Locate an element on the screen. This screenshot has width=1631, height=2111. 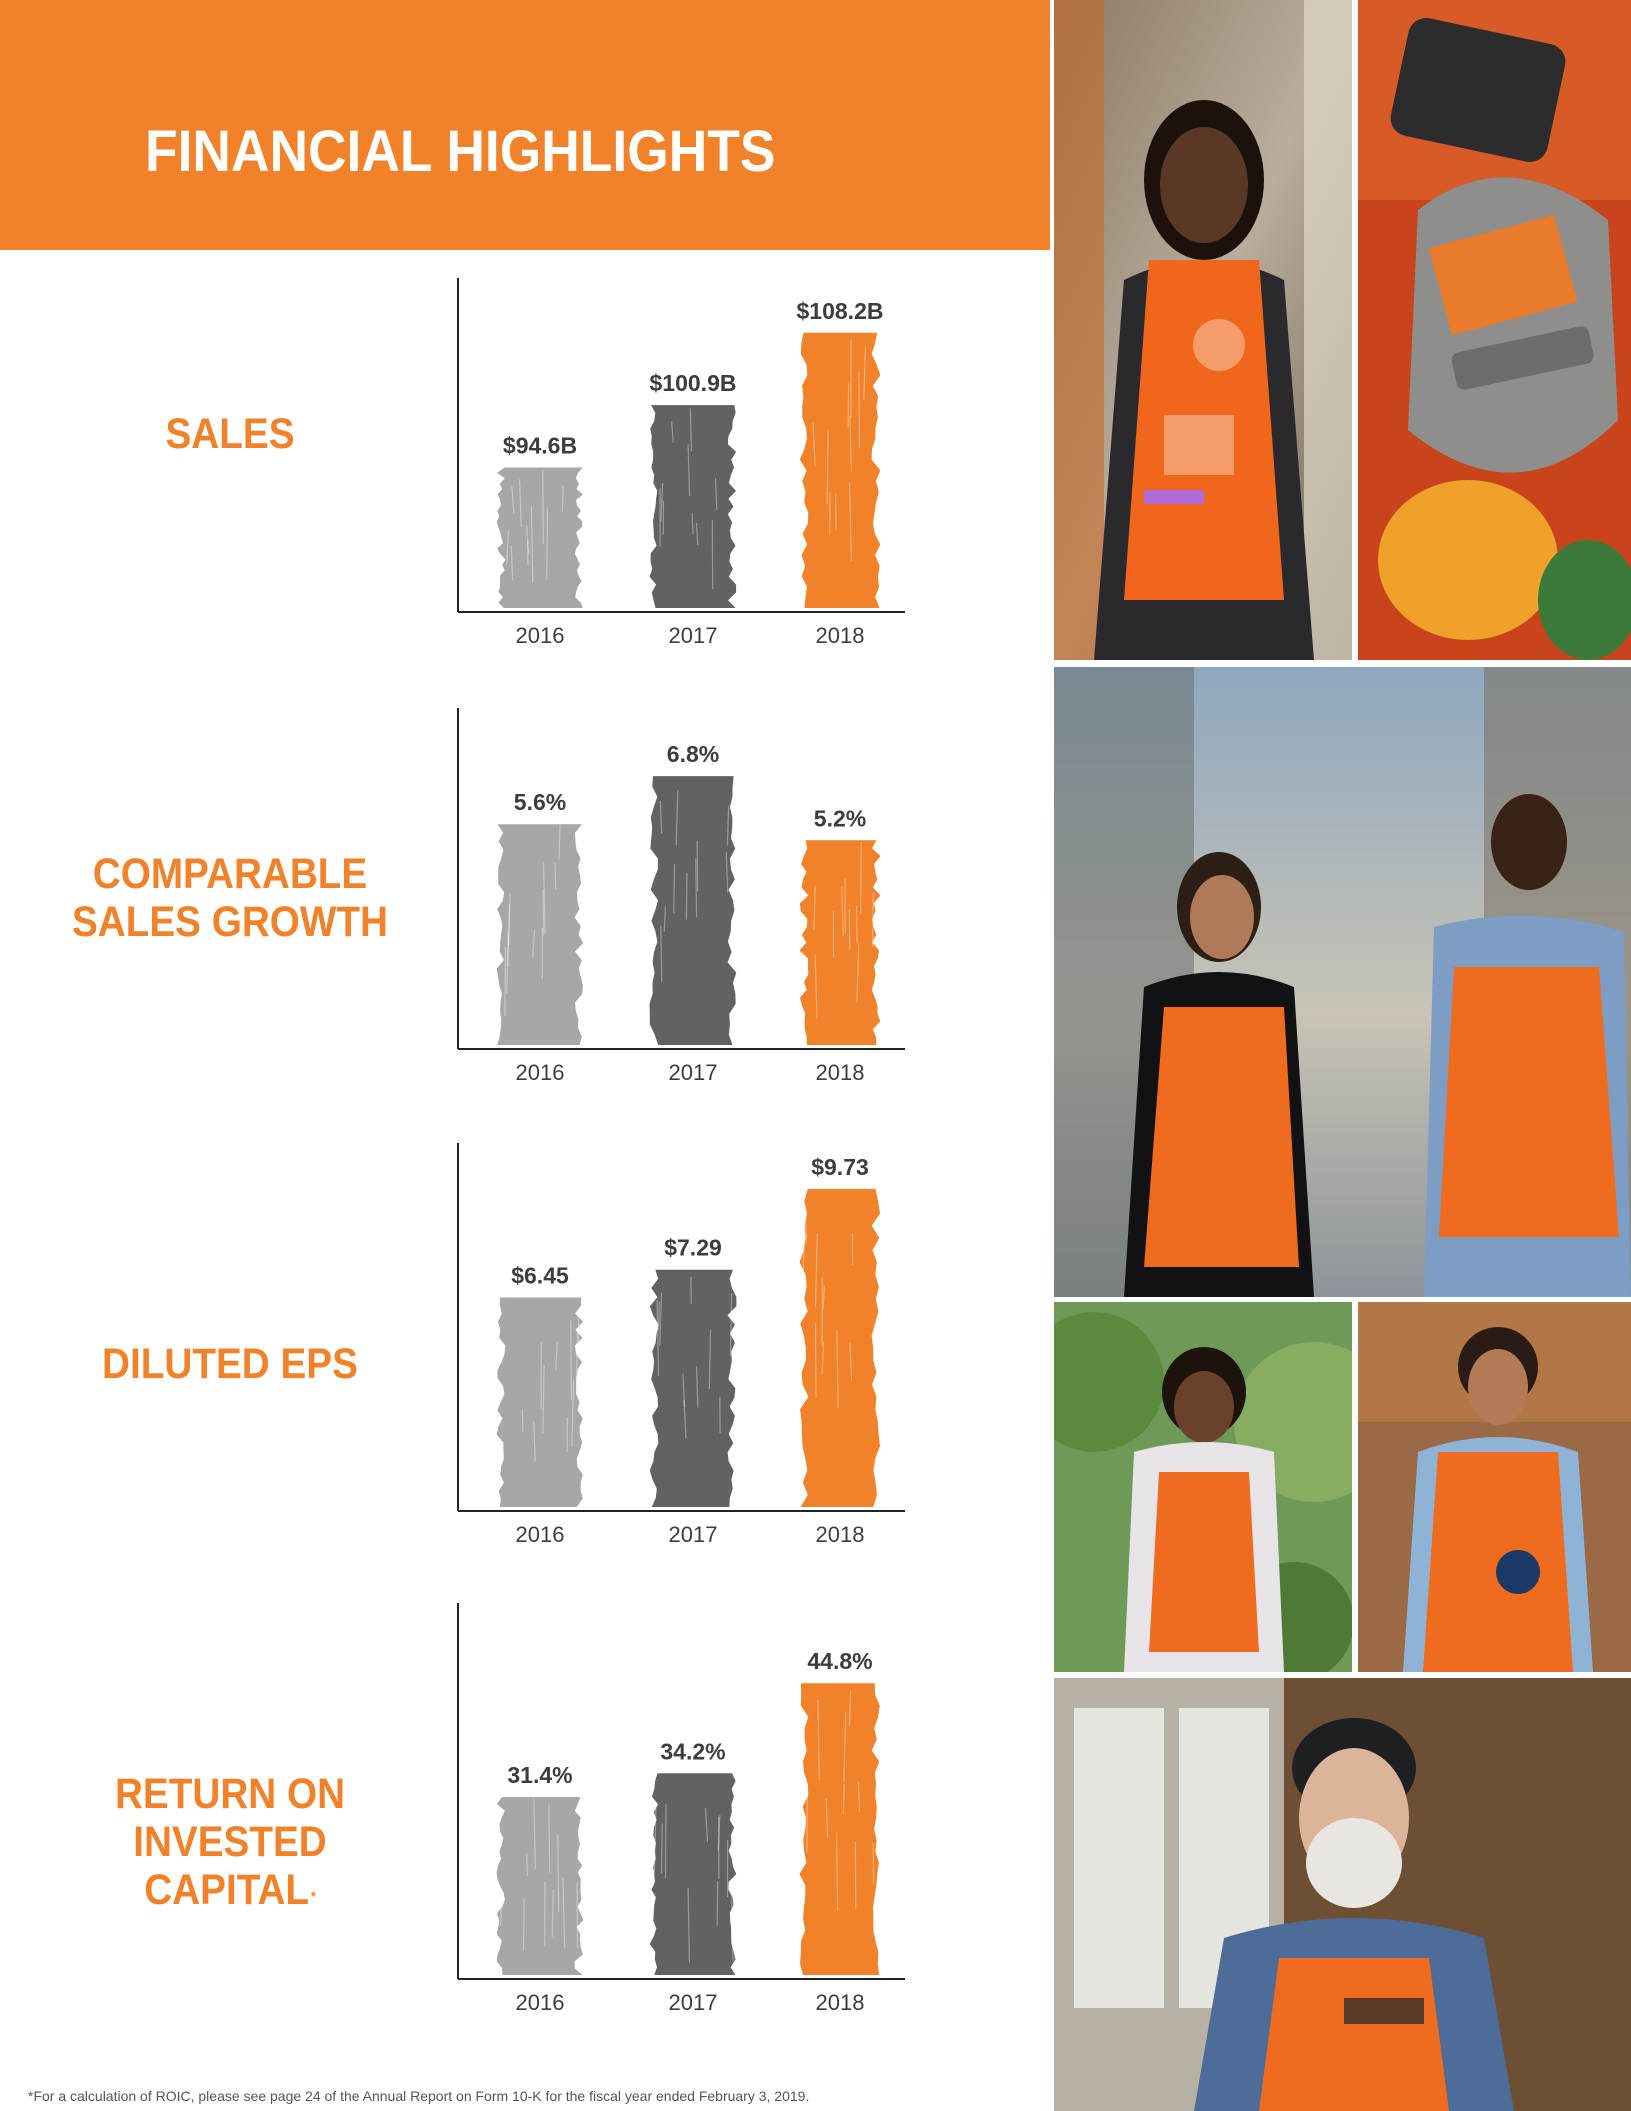
sales-chart-svg: $94.6B 2016 $100.9B 2017 $108.2B 2018 is located at coordinates (681, 463).